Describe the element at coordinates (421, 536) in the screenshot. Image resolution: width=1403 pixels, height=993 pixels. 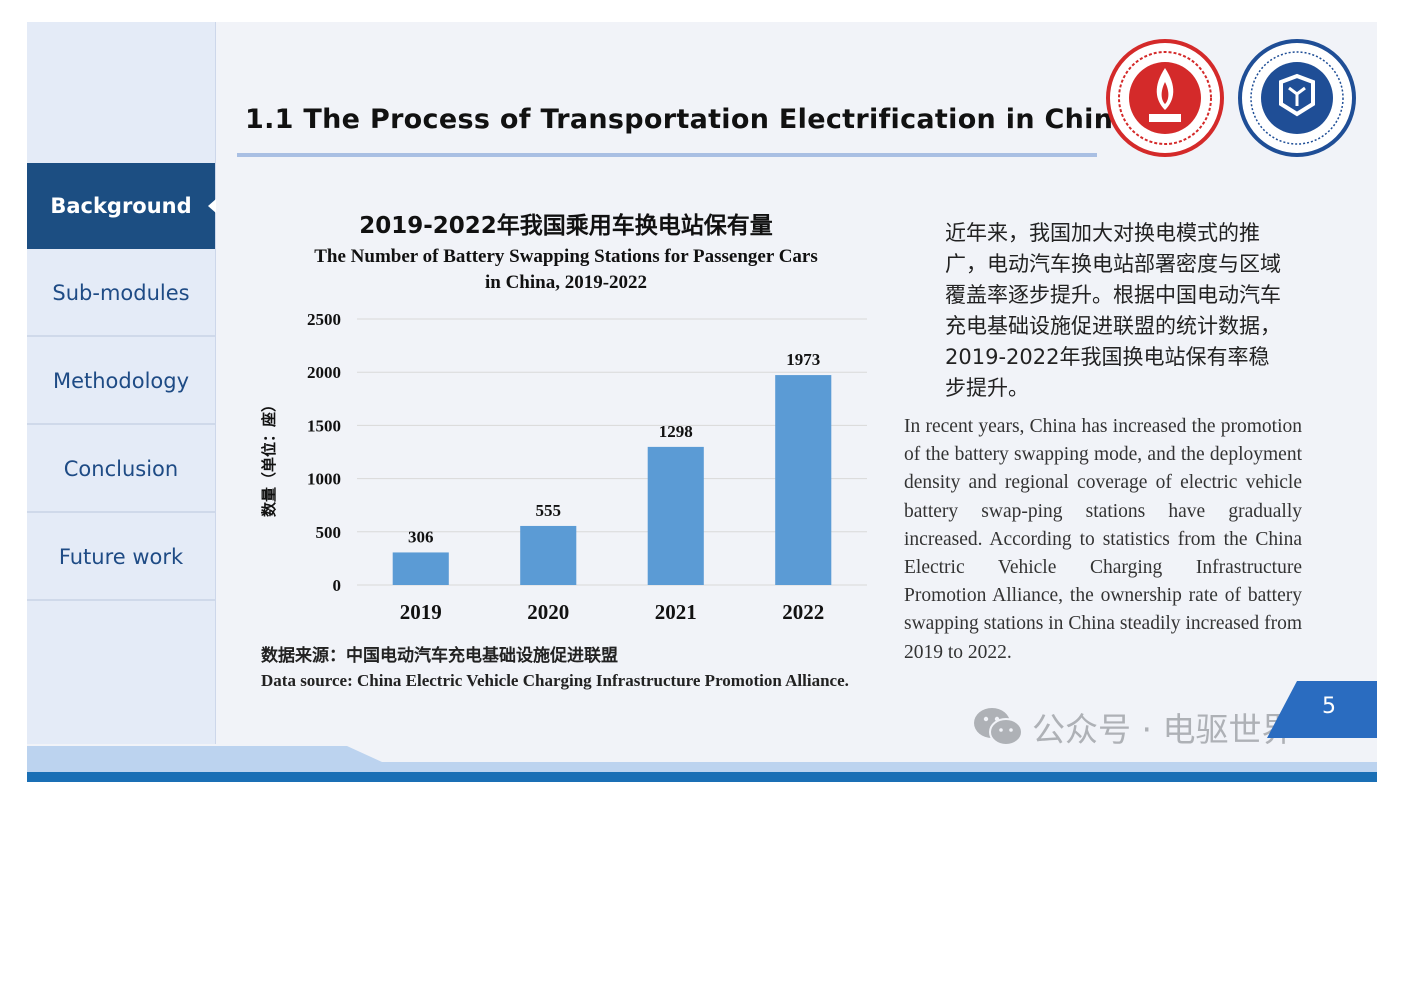
I see `data-label-2019: 306` at that location.